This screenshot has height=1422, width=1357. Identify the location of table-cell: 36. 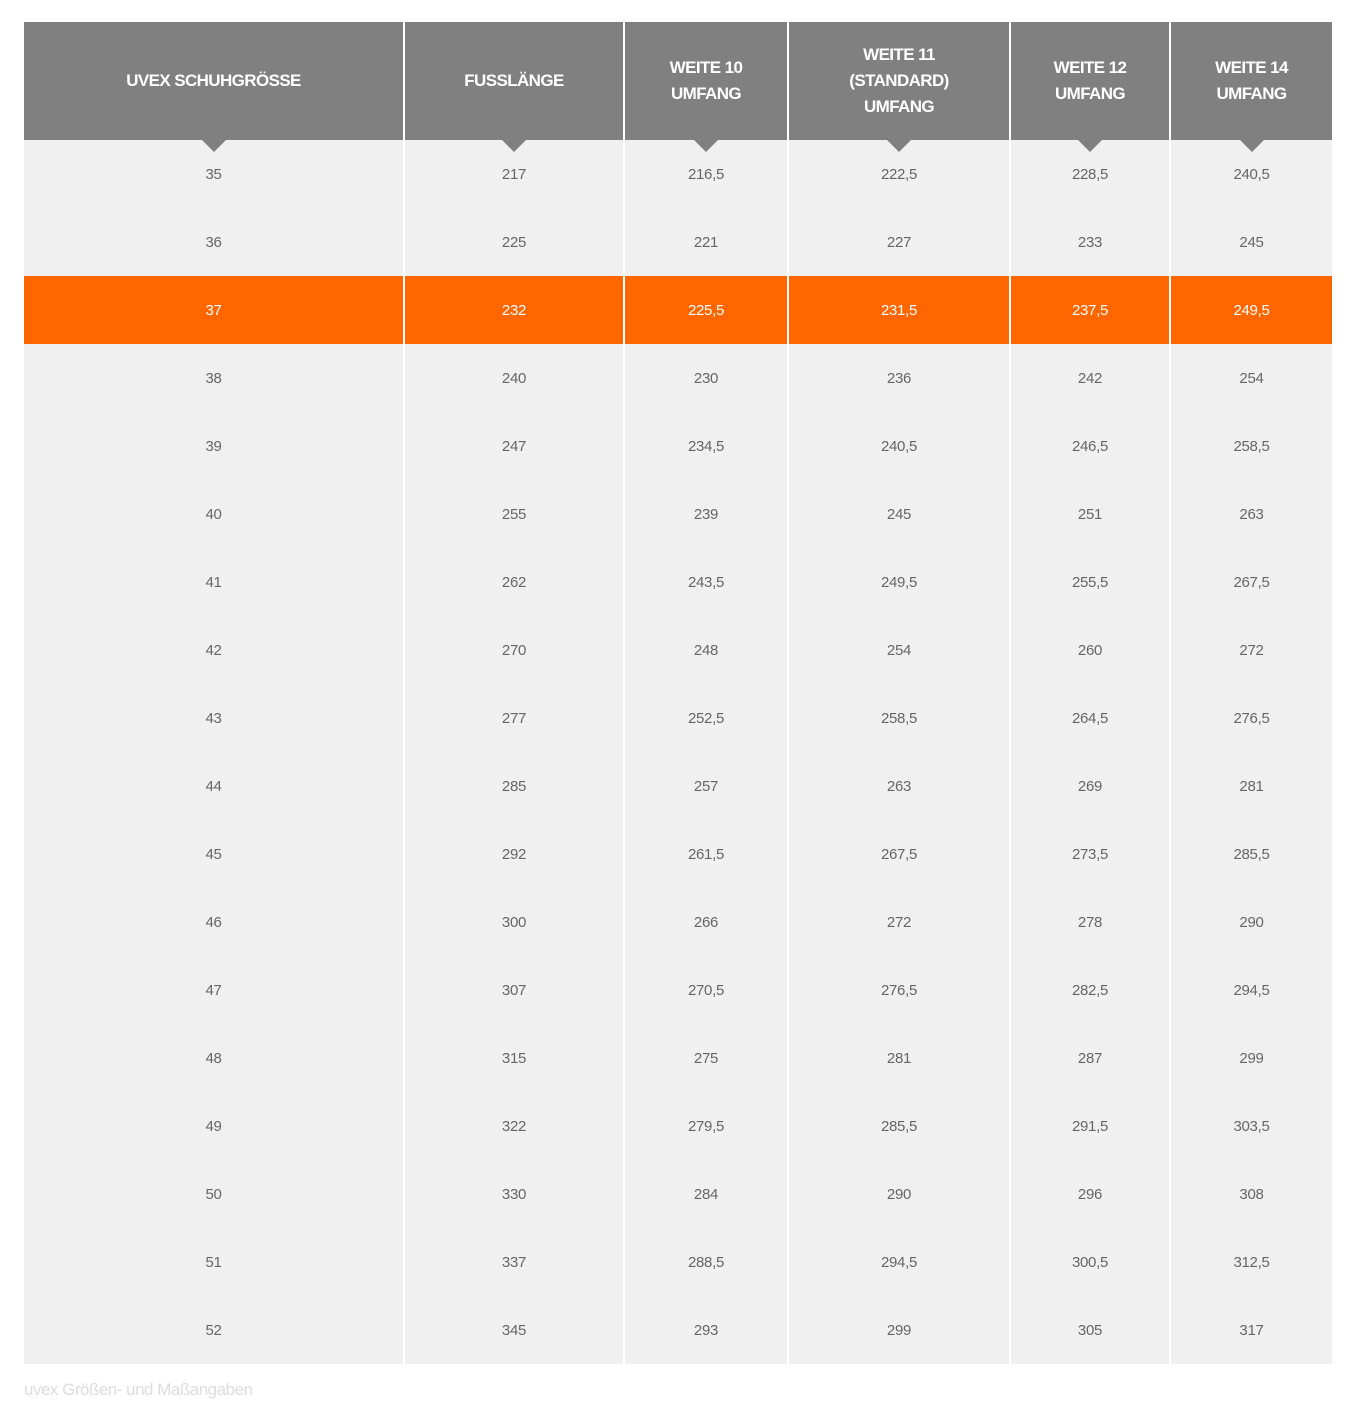
(213, 242).